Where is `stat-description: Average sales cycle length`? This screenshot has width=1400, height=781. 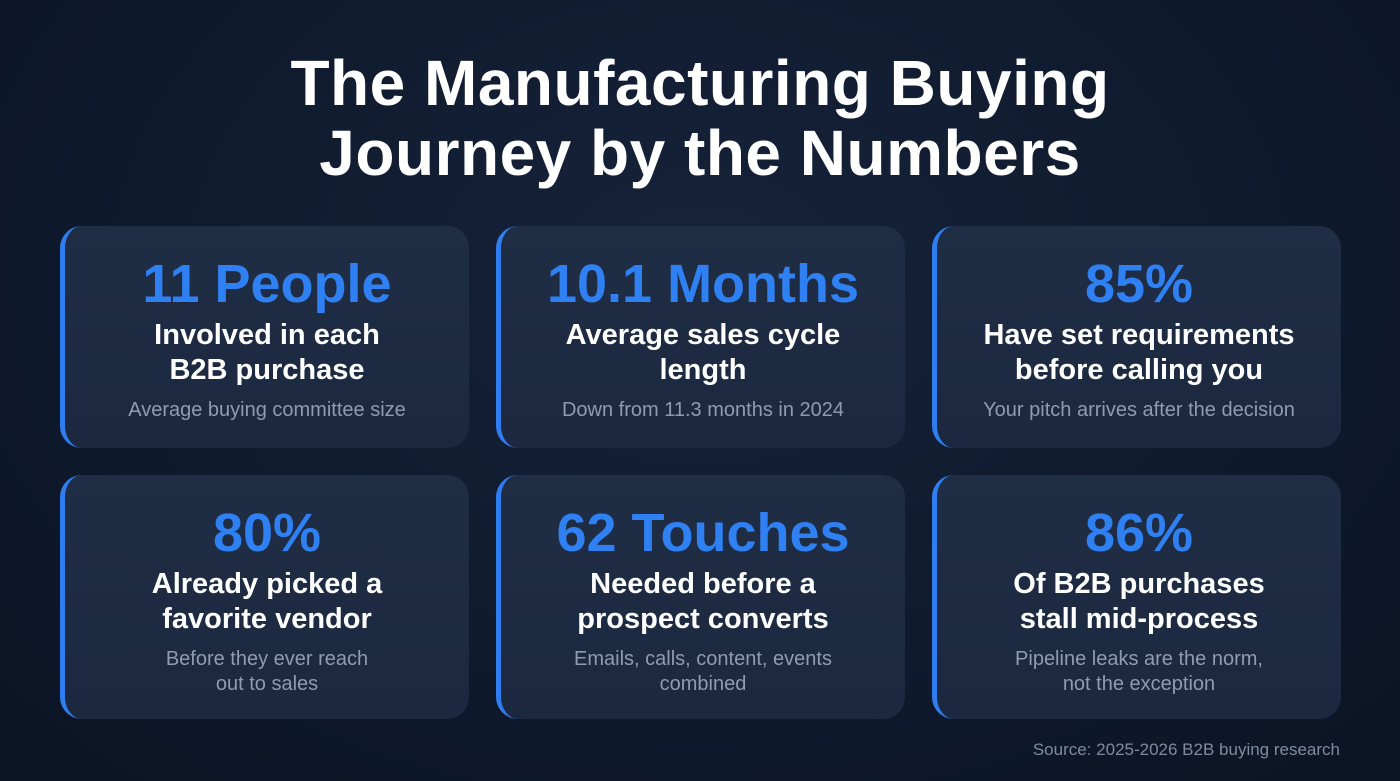
stat-description: Average sales cycle length is located at coordinates (703, 352).